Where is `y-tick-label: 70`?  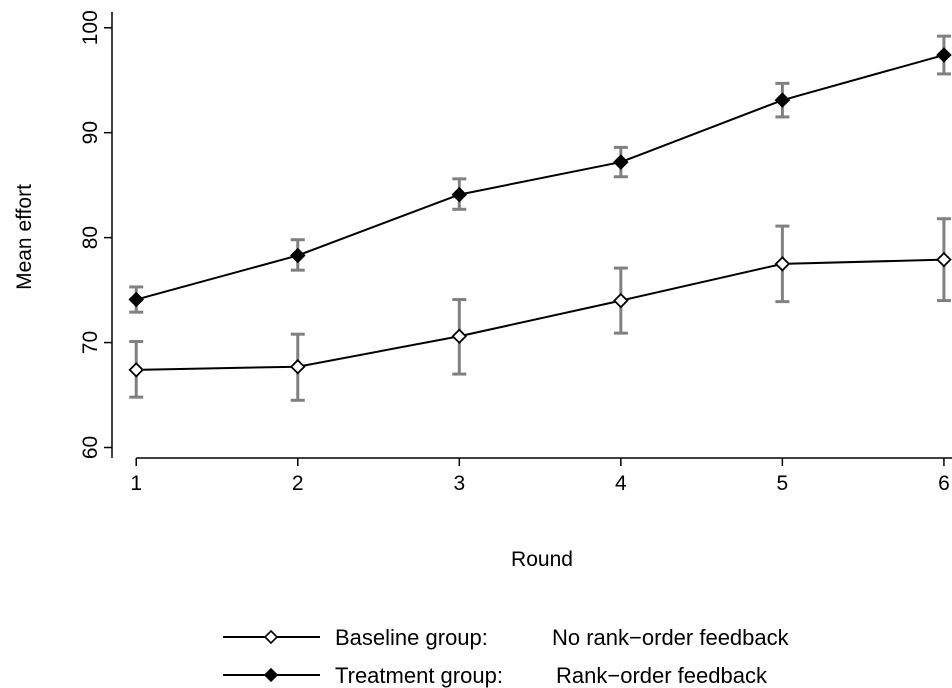 y-tick-label: 70 is located at coordinates (90, 342).